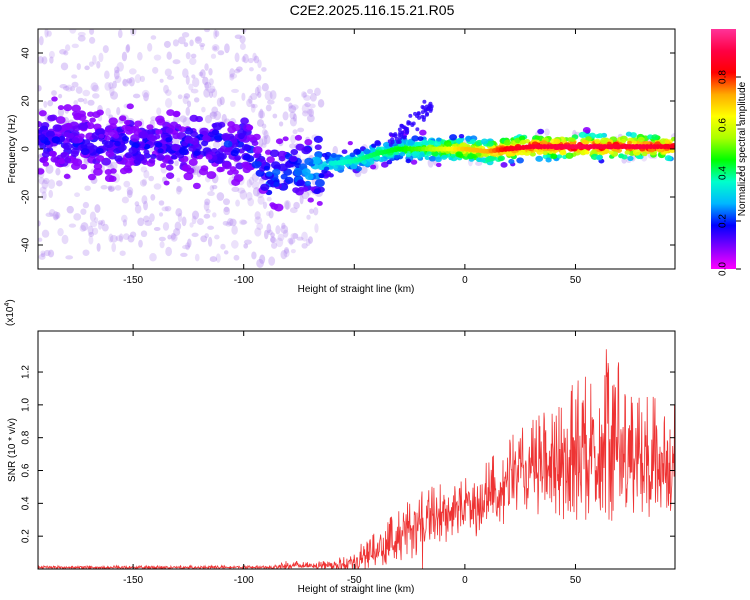 The image size is (750, 600). Describe the element at coordinates (10, 312) in the screenshot. I see `snr-y-multiplier: (x104)` at that location.